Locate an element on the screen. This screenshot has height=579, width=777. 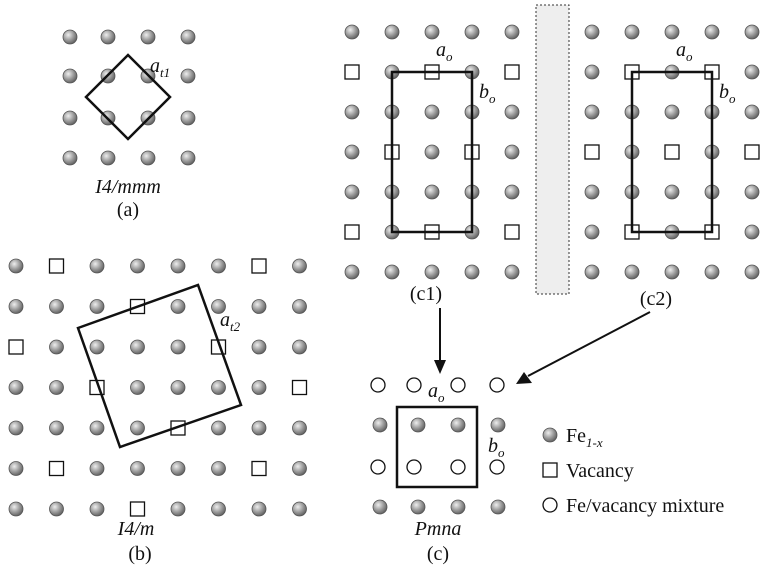
lattice-label: at2 is located at coordinates (230, 321).